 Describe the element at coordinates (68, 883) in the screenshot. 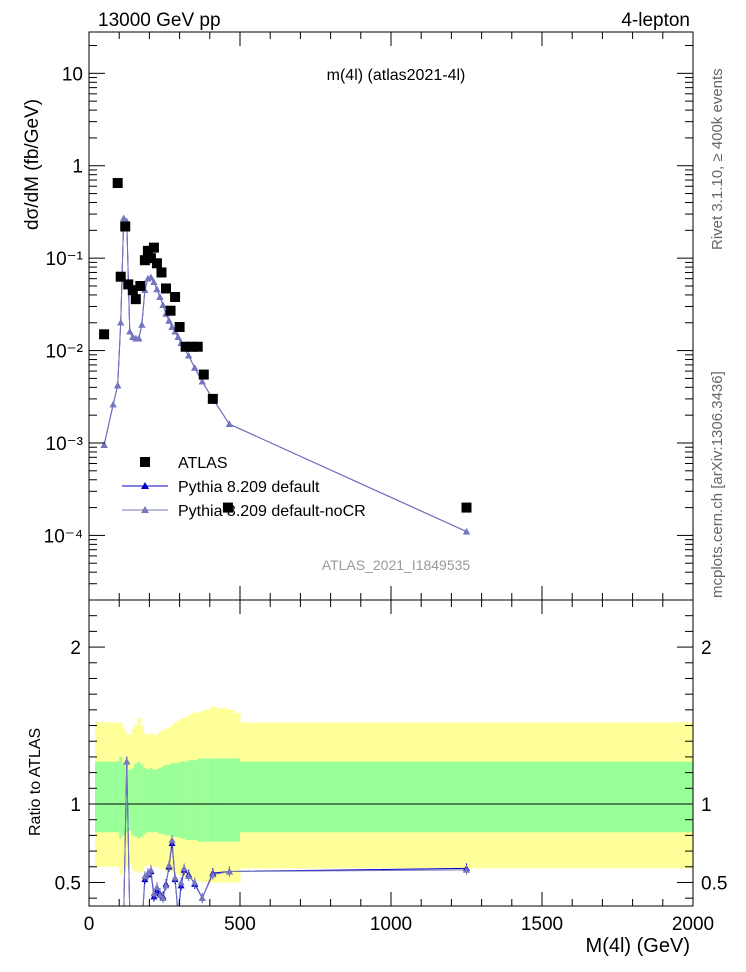

I see `ratio-y-tick-label: 0.5` at that location.